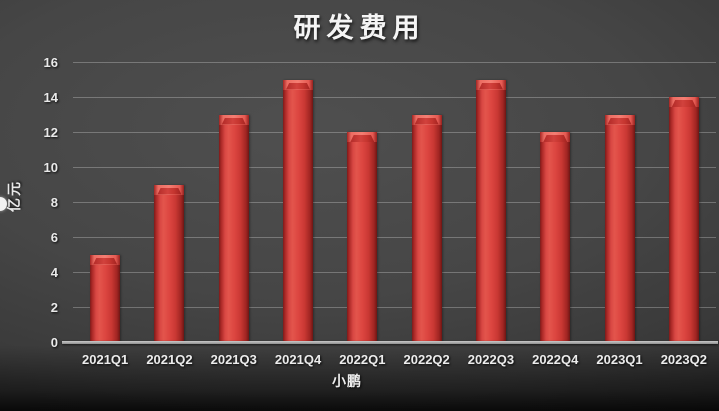 Image resolution: width=719 pixels, height=411 pixels. What do you see at coordinates (619, 228) in the screenshot?
I see `bar-2023Q1` at bounding box center [619, 228].